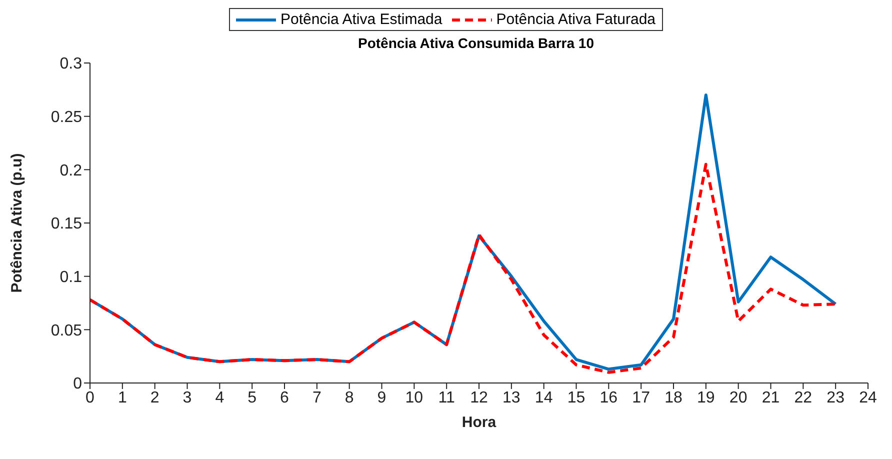 This screenshot has width=892, height=459. What do you see at coordinates (609, 397) in the screenshot?
I see `x-tick-label: 16` at bounding box center [609, 397].